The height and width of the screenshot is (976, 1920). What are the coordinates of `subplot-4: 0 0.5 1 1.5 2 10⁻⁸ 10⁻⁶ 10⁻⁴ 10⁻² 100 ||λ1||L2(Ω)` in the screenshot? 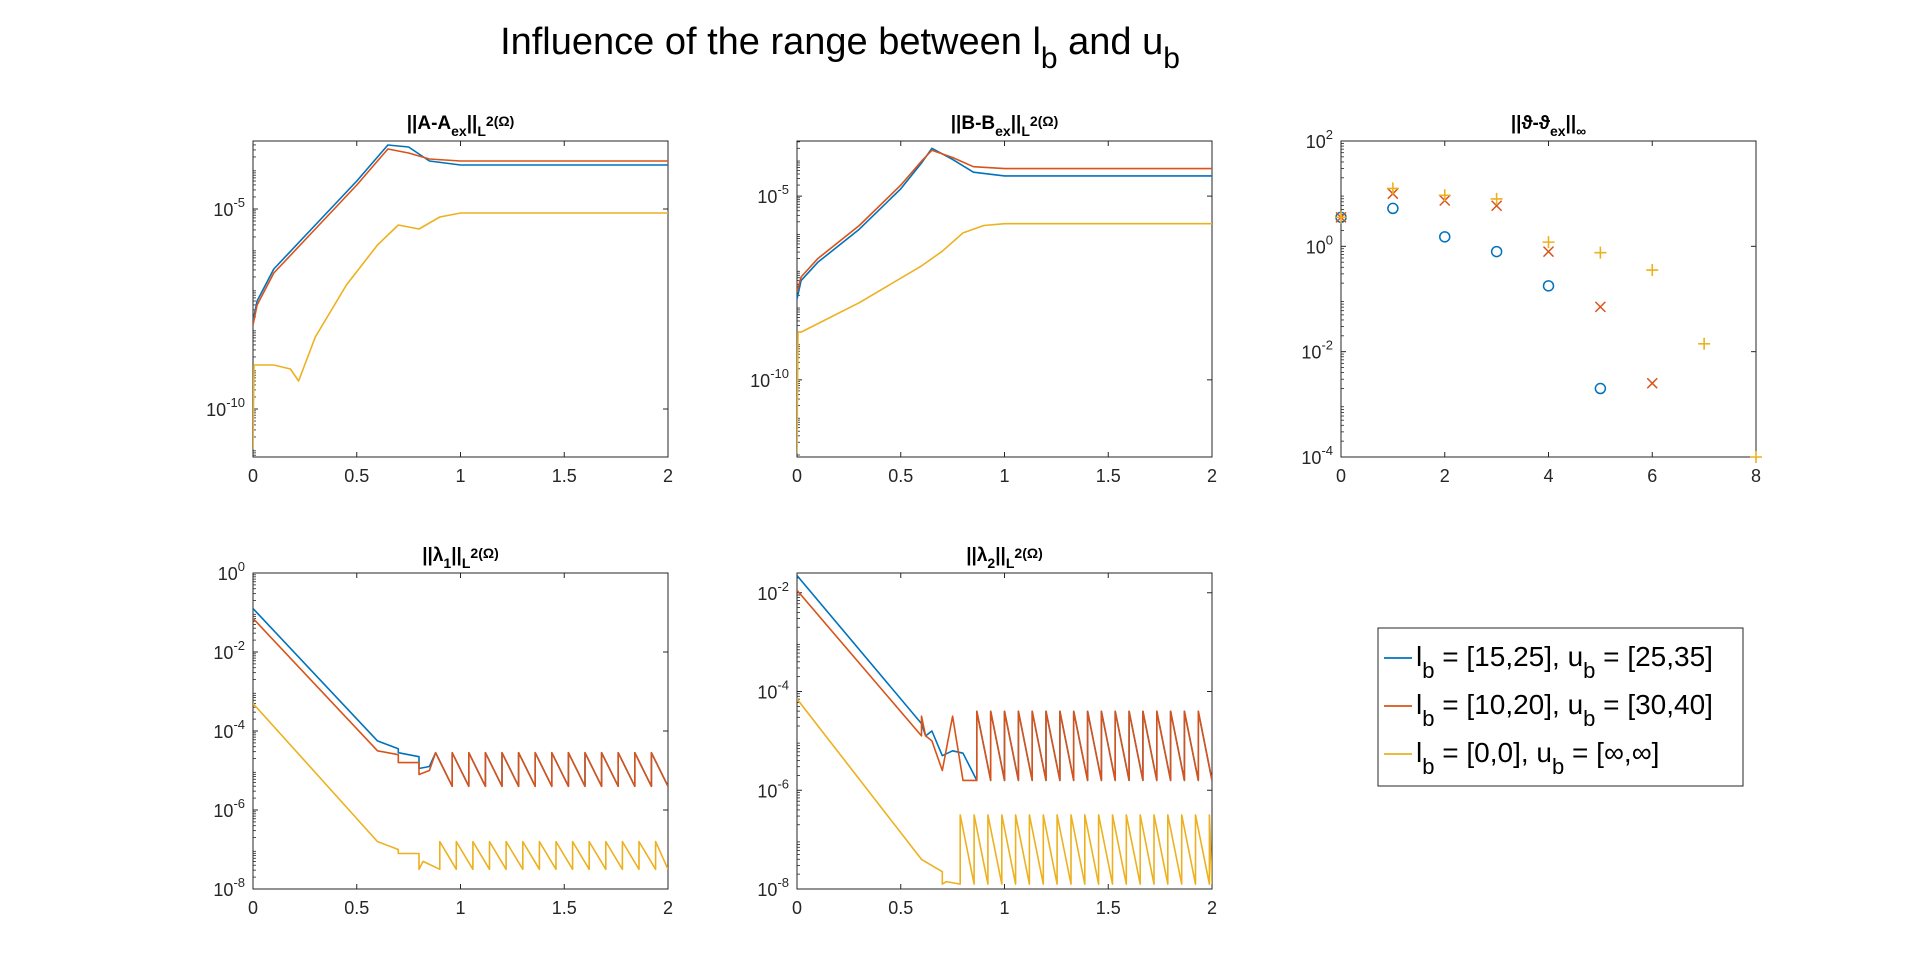 It's located at (443, 731).